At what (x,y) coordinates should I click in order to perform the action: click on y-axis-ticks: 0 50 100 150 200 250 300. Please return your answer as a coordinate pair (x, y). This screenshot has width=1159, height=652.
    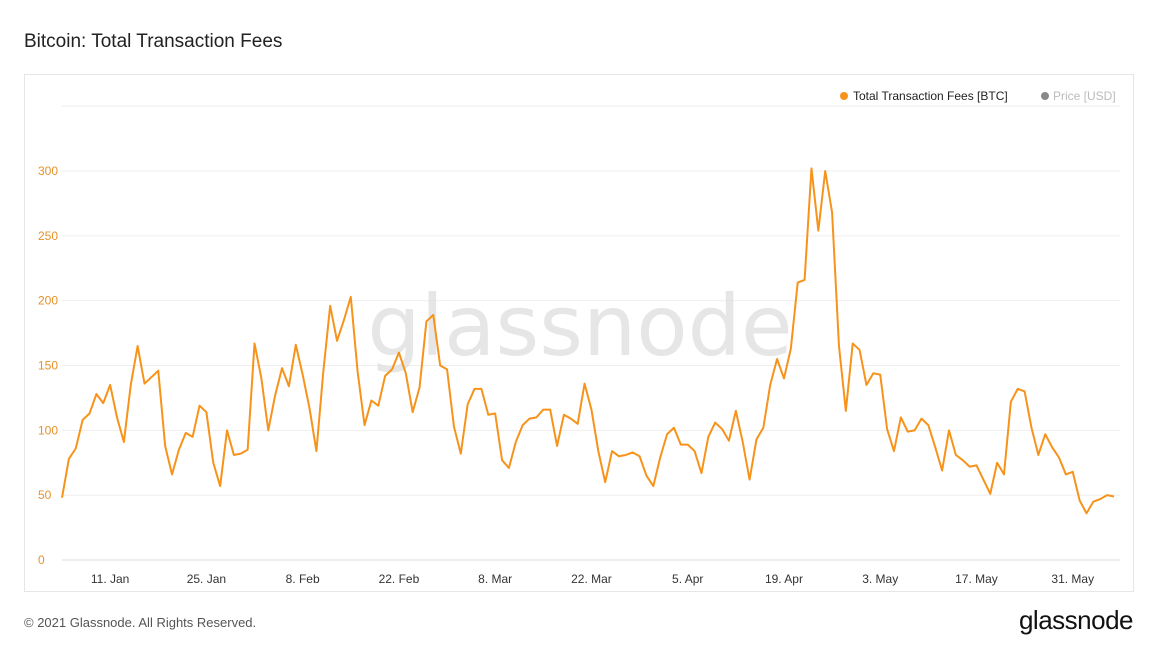
    Looking at the image, I should click on (48, 365).